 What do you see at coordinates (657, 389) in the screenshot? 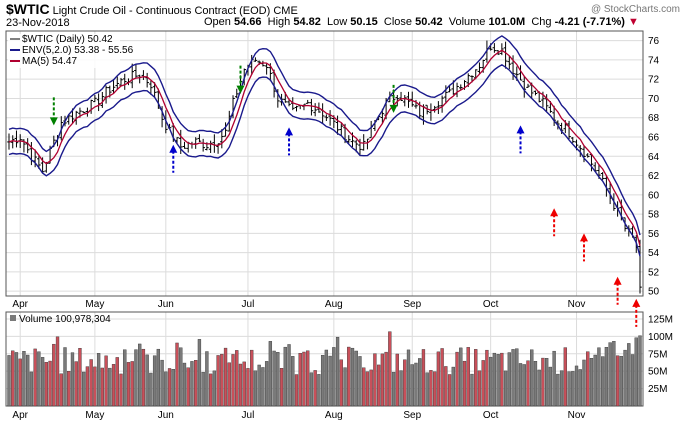
I see `volume-tick-label: 25M` at bounding box center [657, 389].